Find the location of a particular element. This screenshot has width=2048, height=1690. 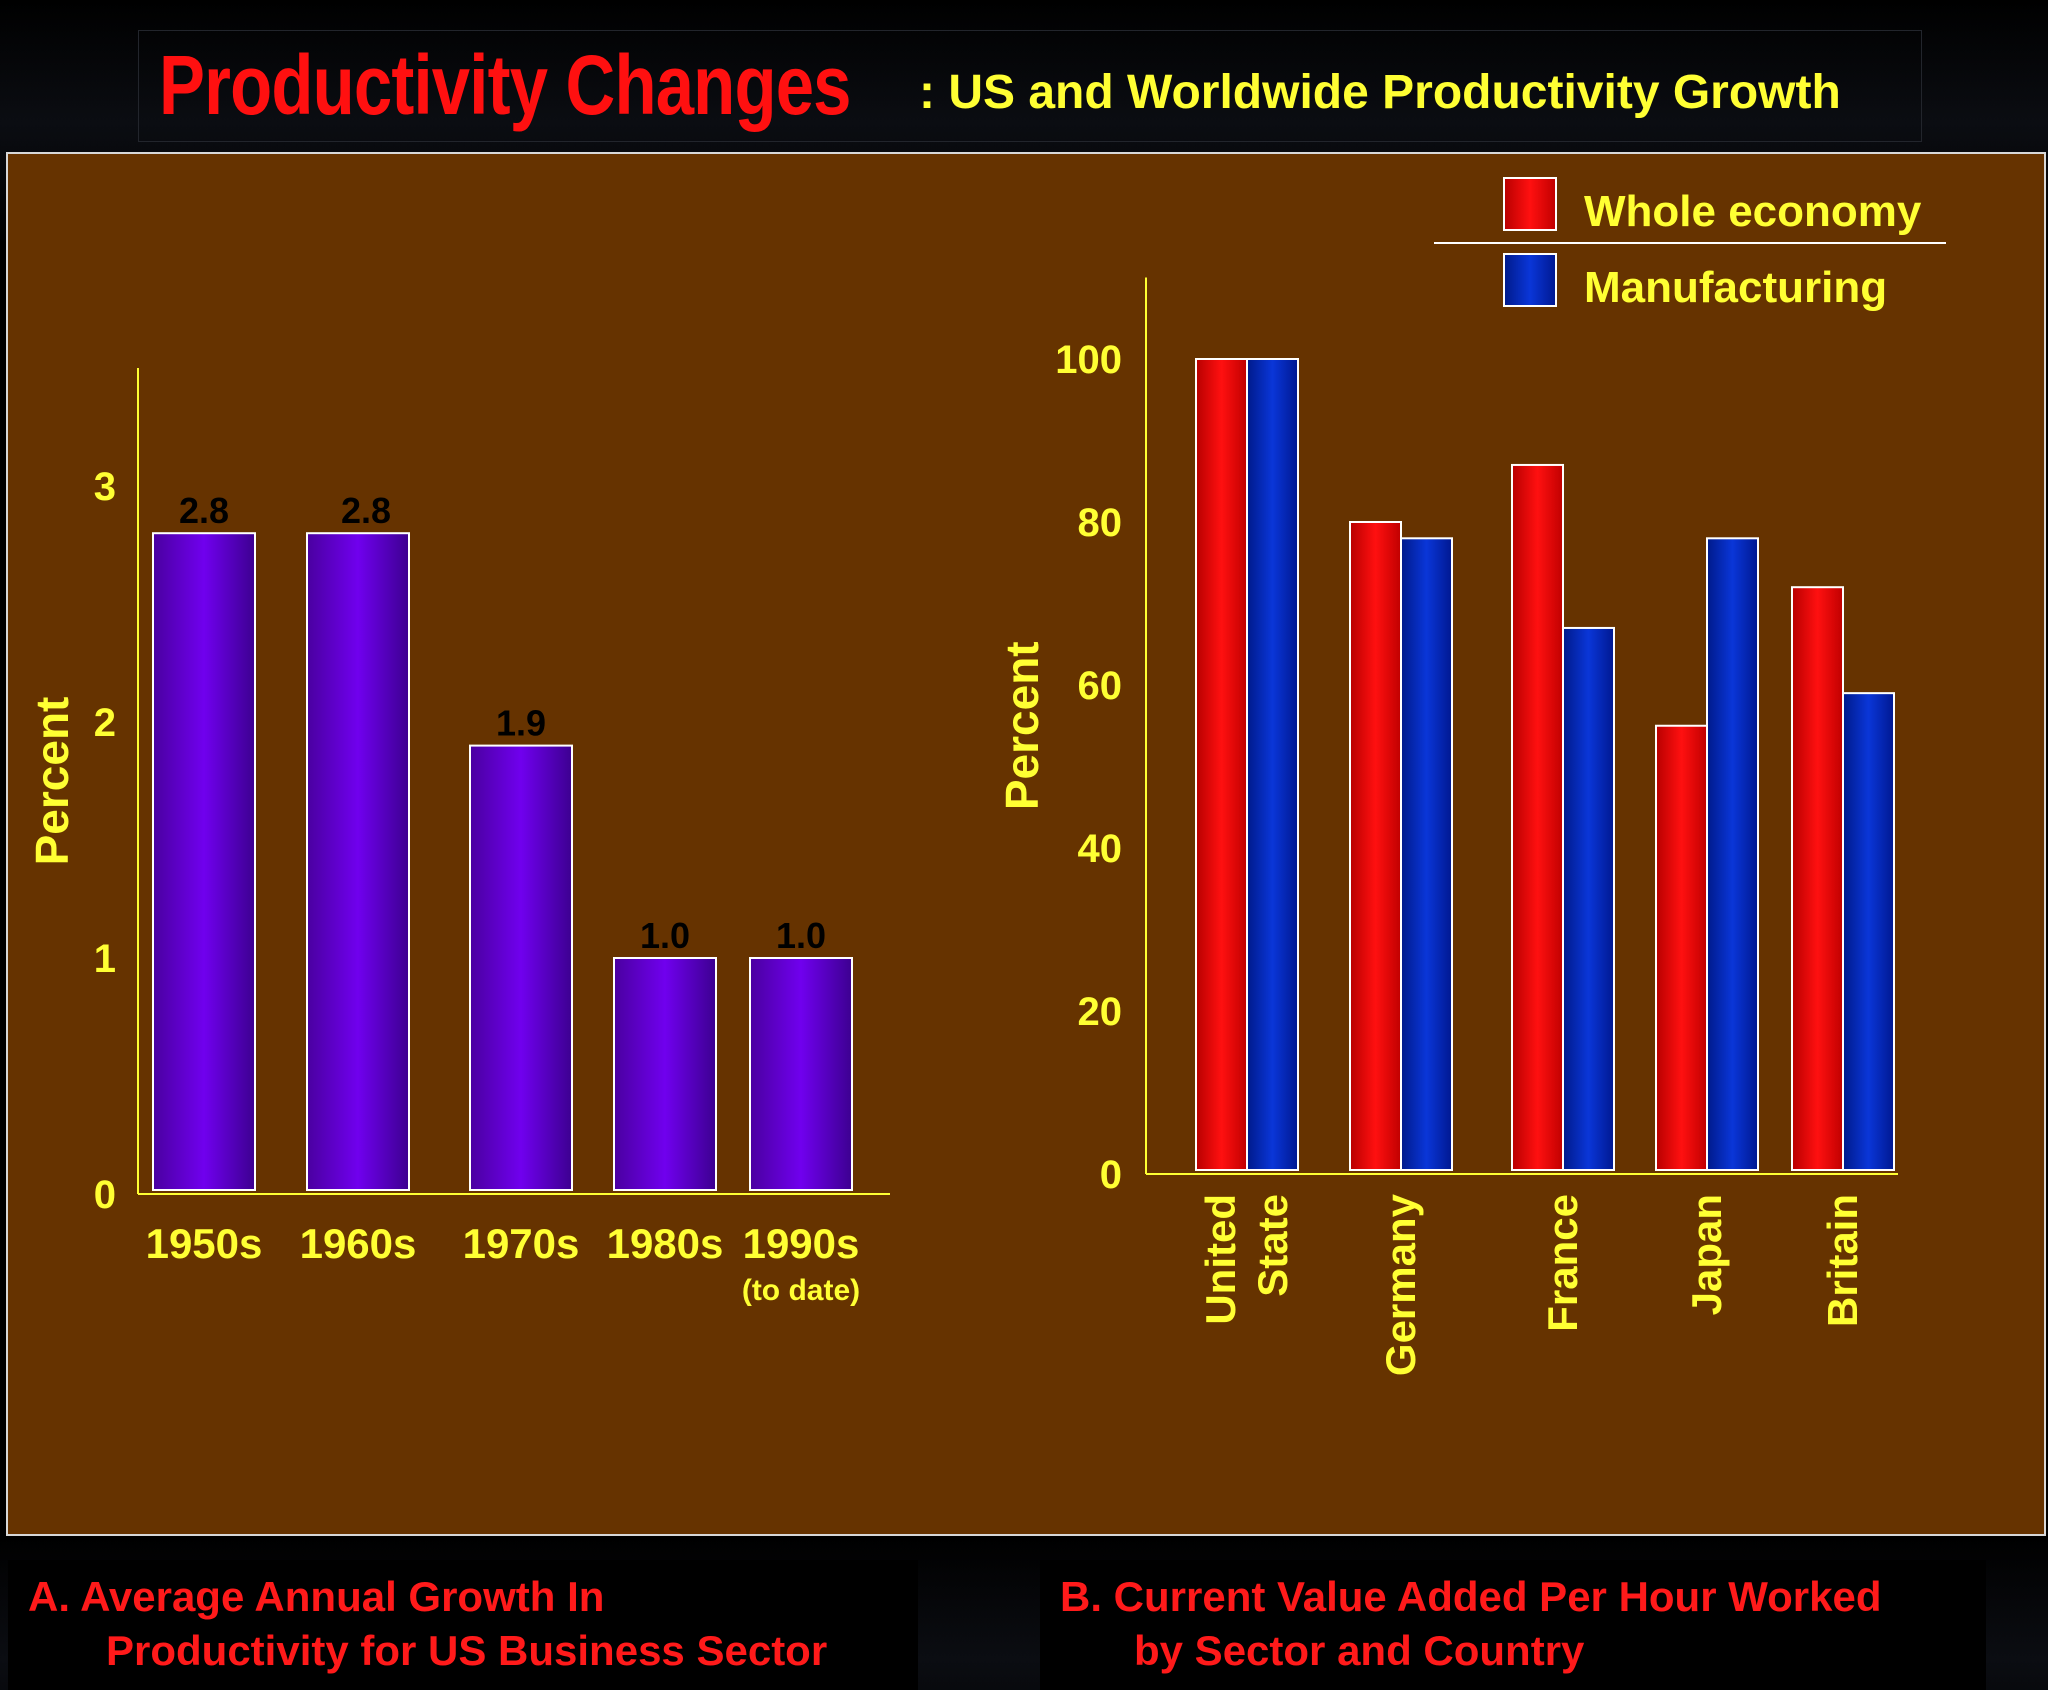

y-tick-label: 1 is located at coordinates (105, 959).